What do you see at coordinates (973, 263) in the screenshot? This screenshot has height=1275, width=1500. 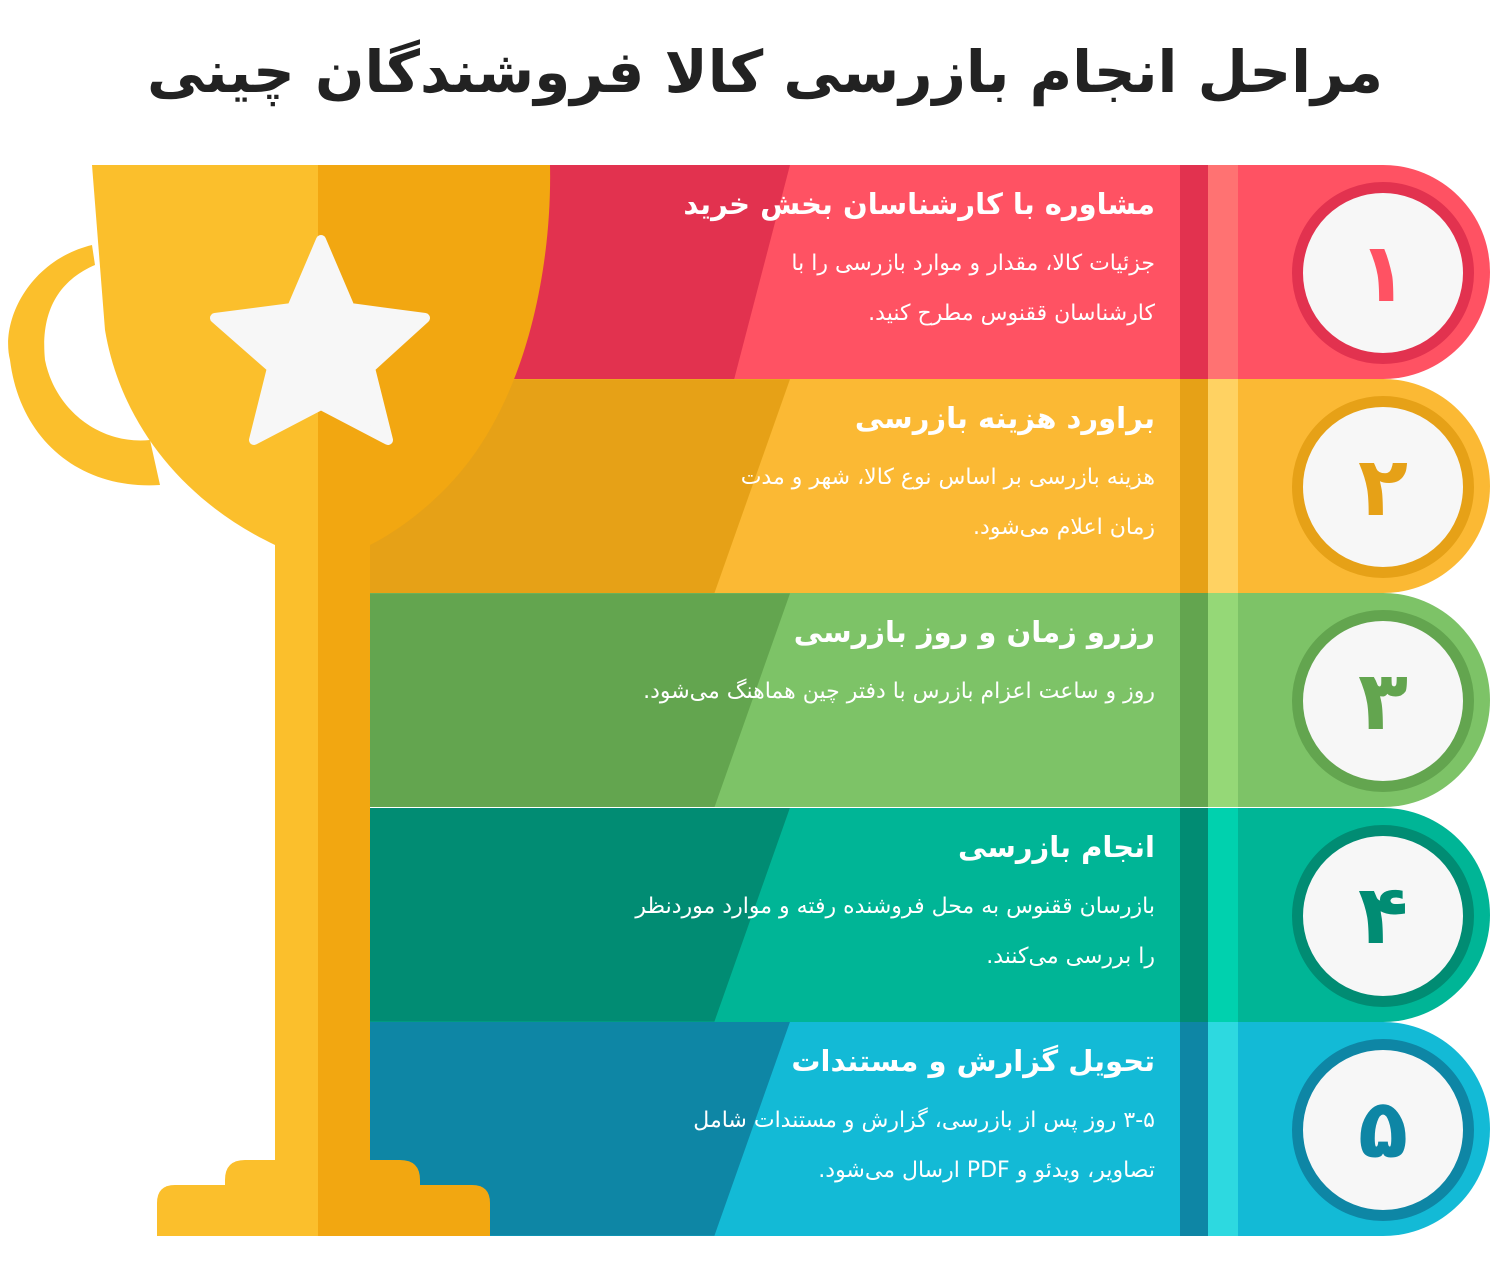 I see `step-desc-line: جزئیات کالا، مقدار و موارد بازرسی را با` at bounding box center [973, 263].